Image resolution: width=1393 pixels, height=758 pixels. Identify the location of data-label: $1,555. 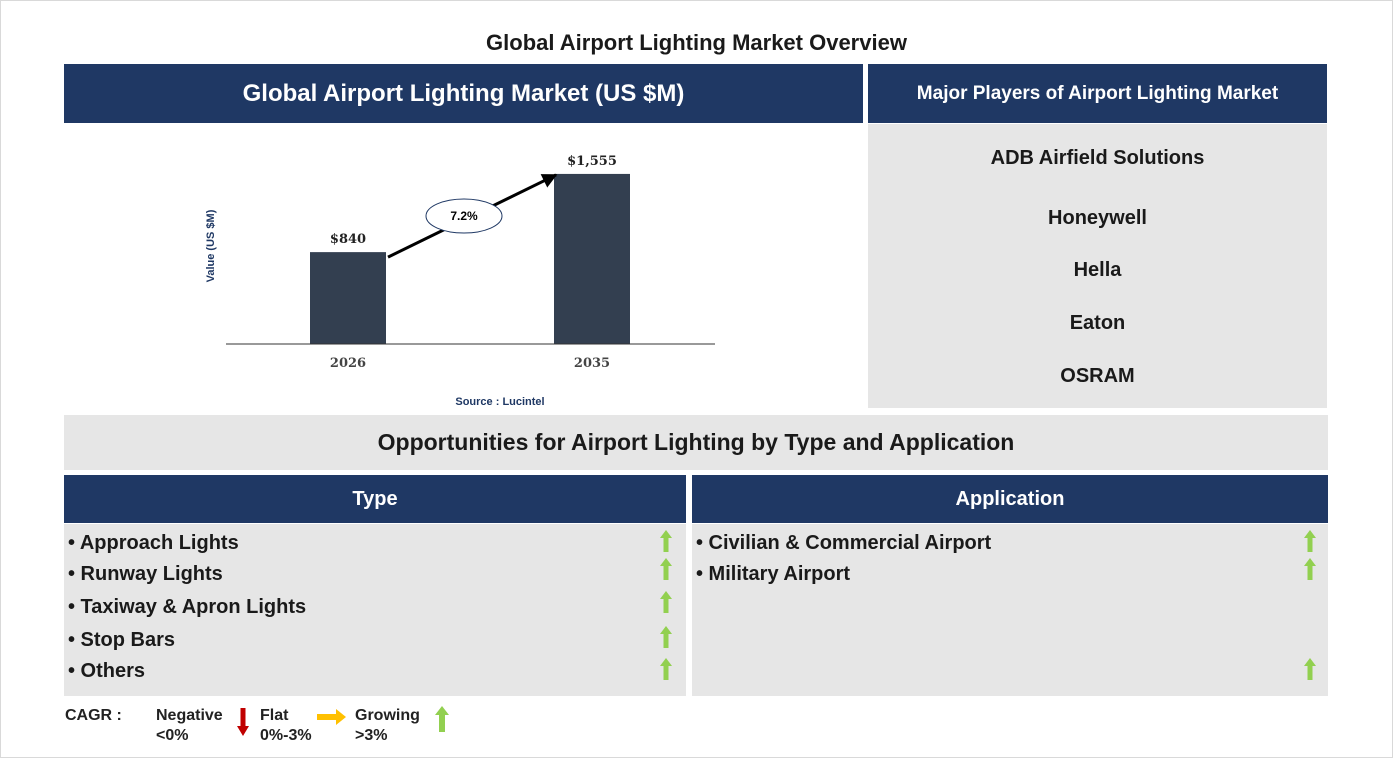
(592, 161).